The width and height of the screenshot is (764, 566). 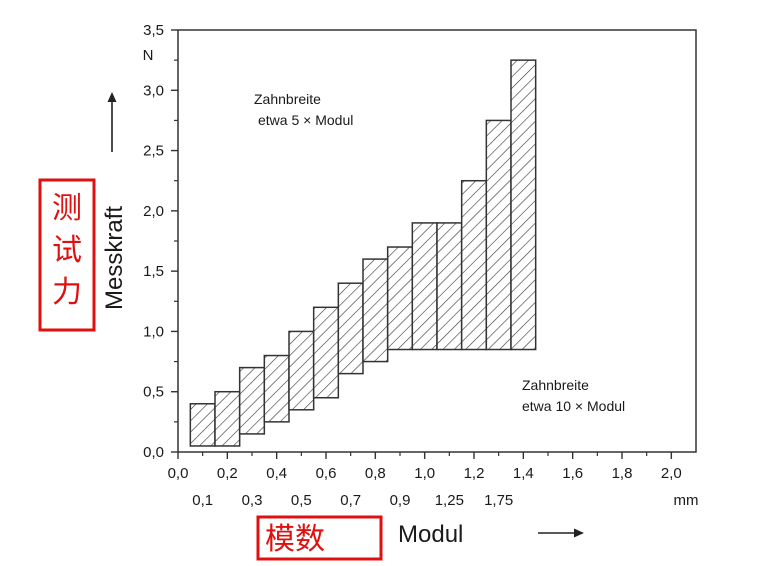 What do you see at coordinates (400, 298) in the screenshot?
I see `bar-0,9` at bounding box center [400, 298].